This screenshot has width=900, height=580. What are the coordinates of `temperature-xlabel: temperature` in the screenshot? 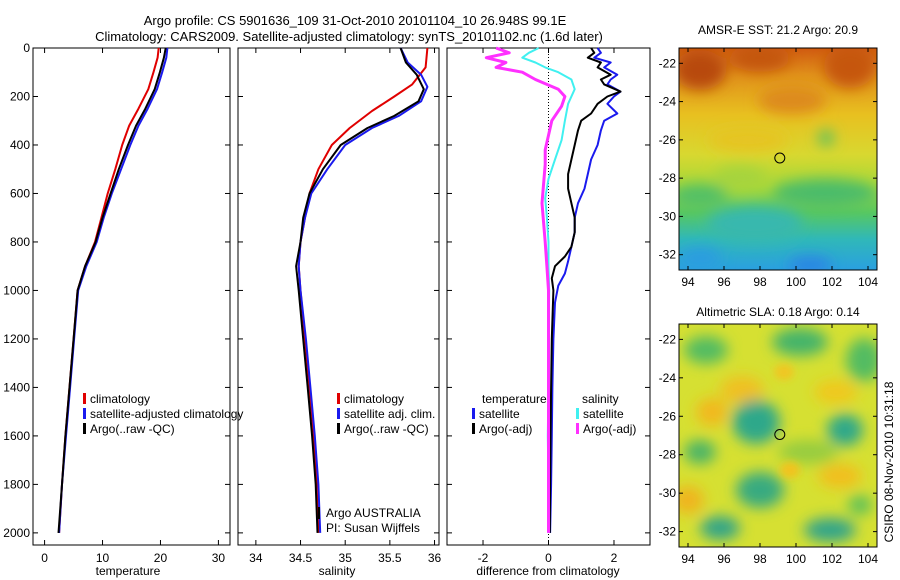 It's located at (128, 571).